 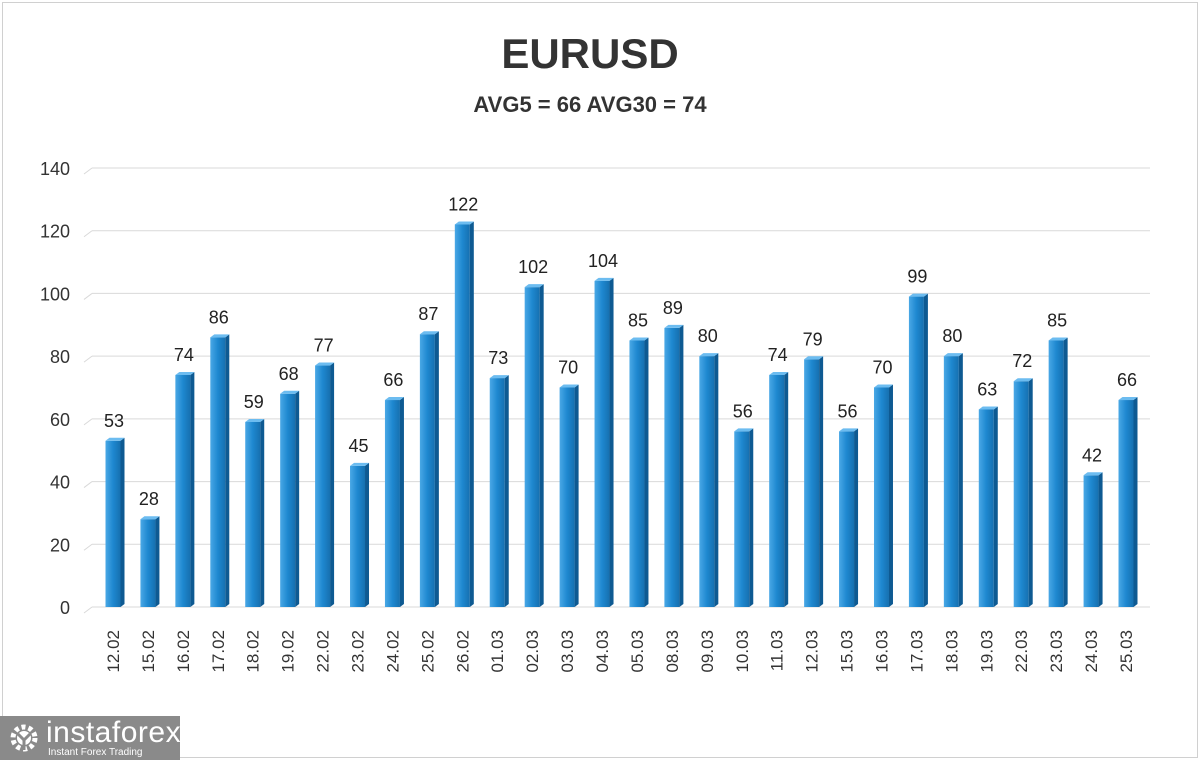 I want to click on y-tick-label: 120, so click(x=55, y=232).